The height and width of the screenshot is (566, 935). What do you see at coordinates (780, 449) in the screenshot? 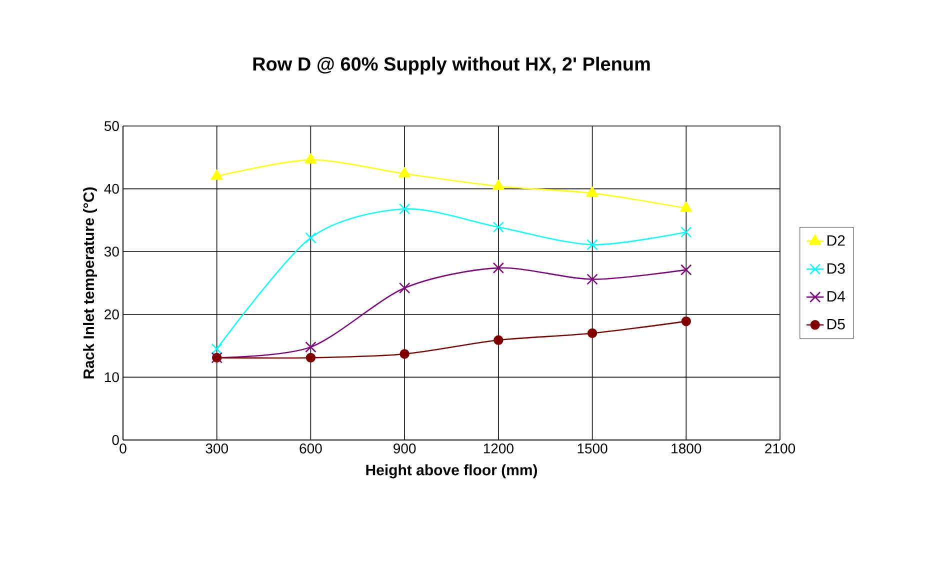
I see `x-tick-label: 2100` at bounding box center [780, 449].